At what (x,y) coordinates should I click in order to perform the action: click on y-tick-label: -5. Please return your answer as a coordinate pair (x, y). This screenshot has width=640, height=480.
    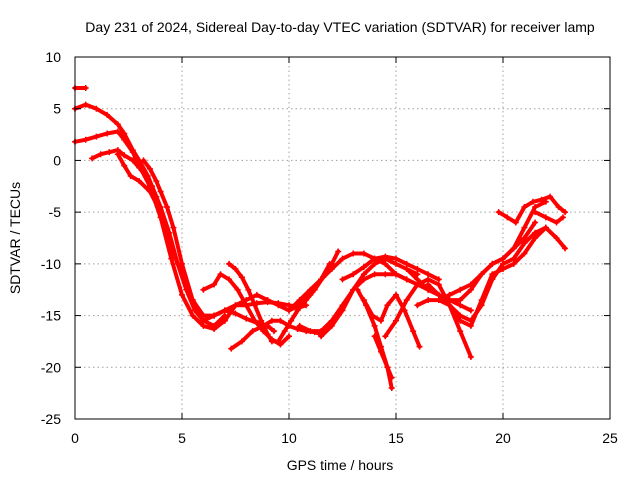
    Looking at the image, I should click on (55, 212).